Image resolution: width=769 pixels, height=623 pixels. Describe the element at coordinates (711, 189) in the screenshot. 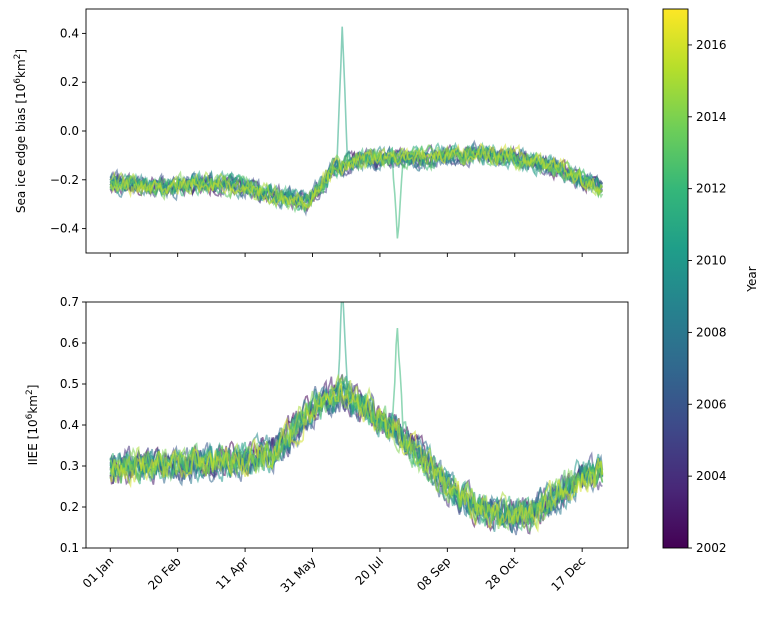

I see `colorbar-tick-label: 2012` at that location.